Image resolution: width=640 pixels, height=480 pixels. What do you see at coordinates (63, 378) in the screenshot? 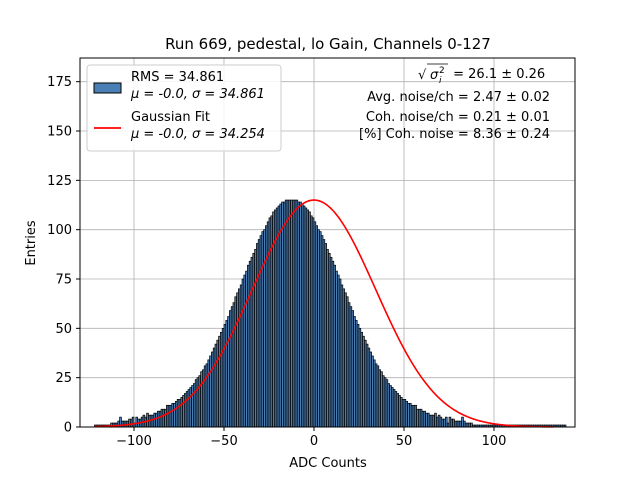
I see `y-tick-label: 25` at bounding box center [63, 378].